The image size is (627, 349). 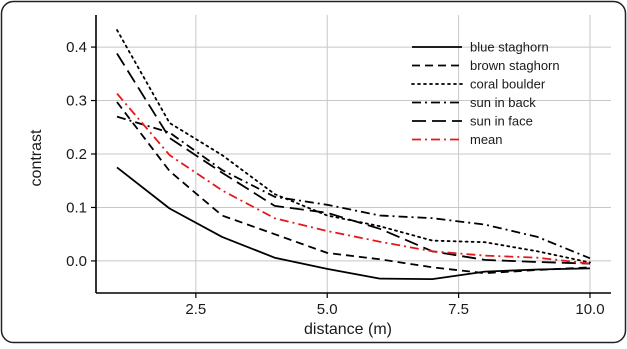 What do you see at coordinates (508, 84) in the screenshot?
I see `legend-label-coral-boulder: coral boulder` at bounding box center [508, 84].